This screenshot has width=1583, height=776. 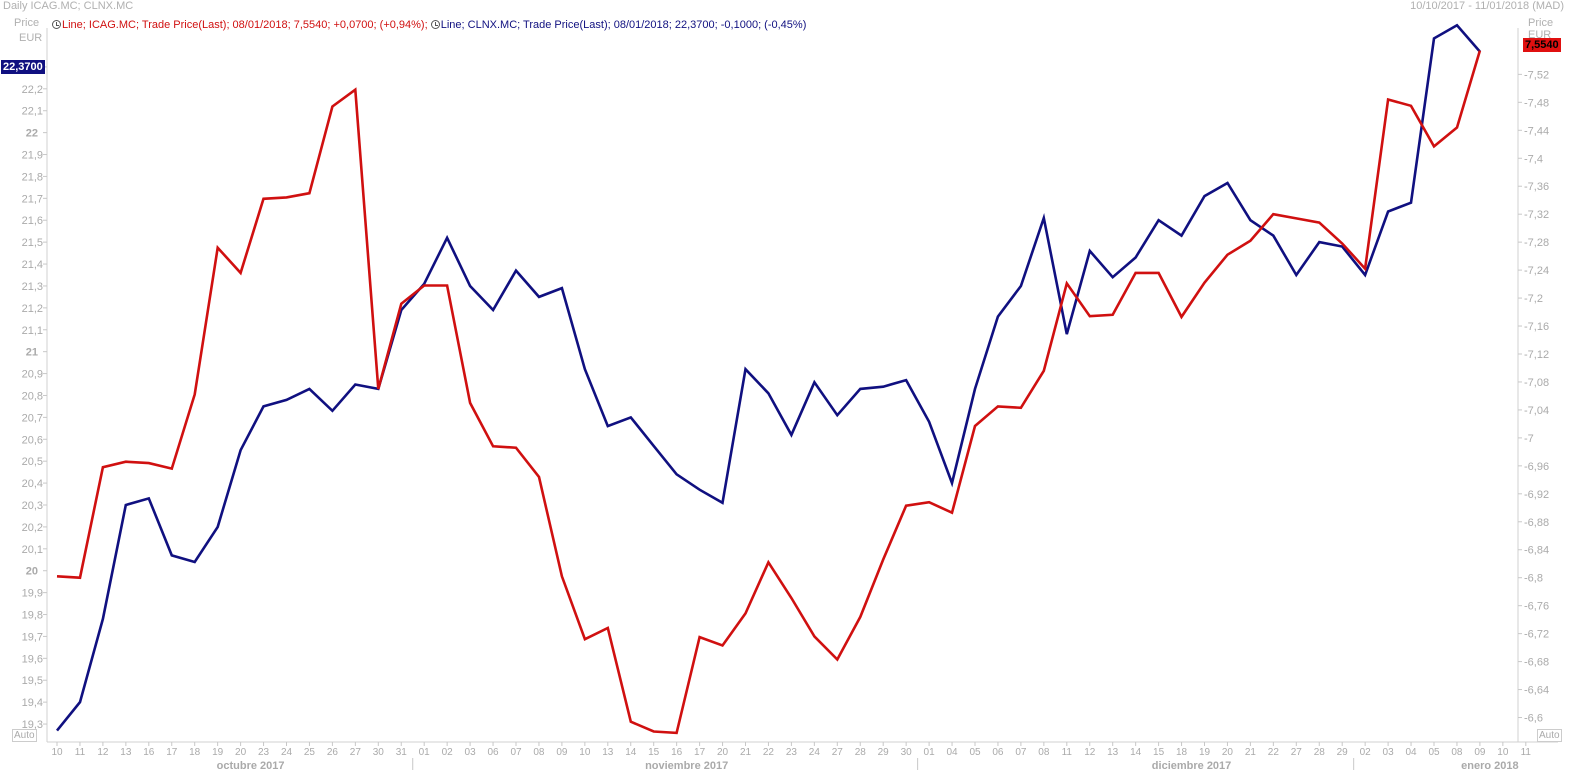 What do you see at coordinates (815, 752) in the screenshot?
I see `x-tick-label: 24` at bounding box center [815, 752].